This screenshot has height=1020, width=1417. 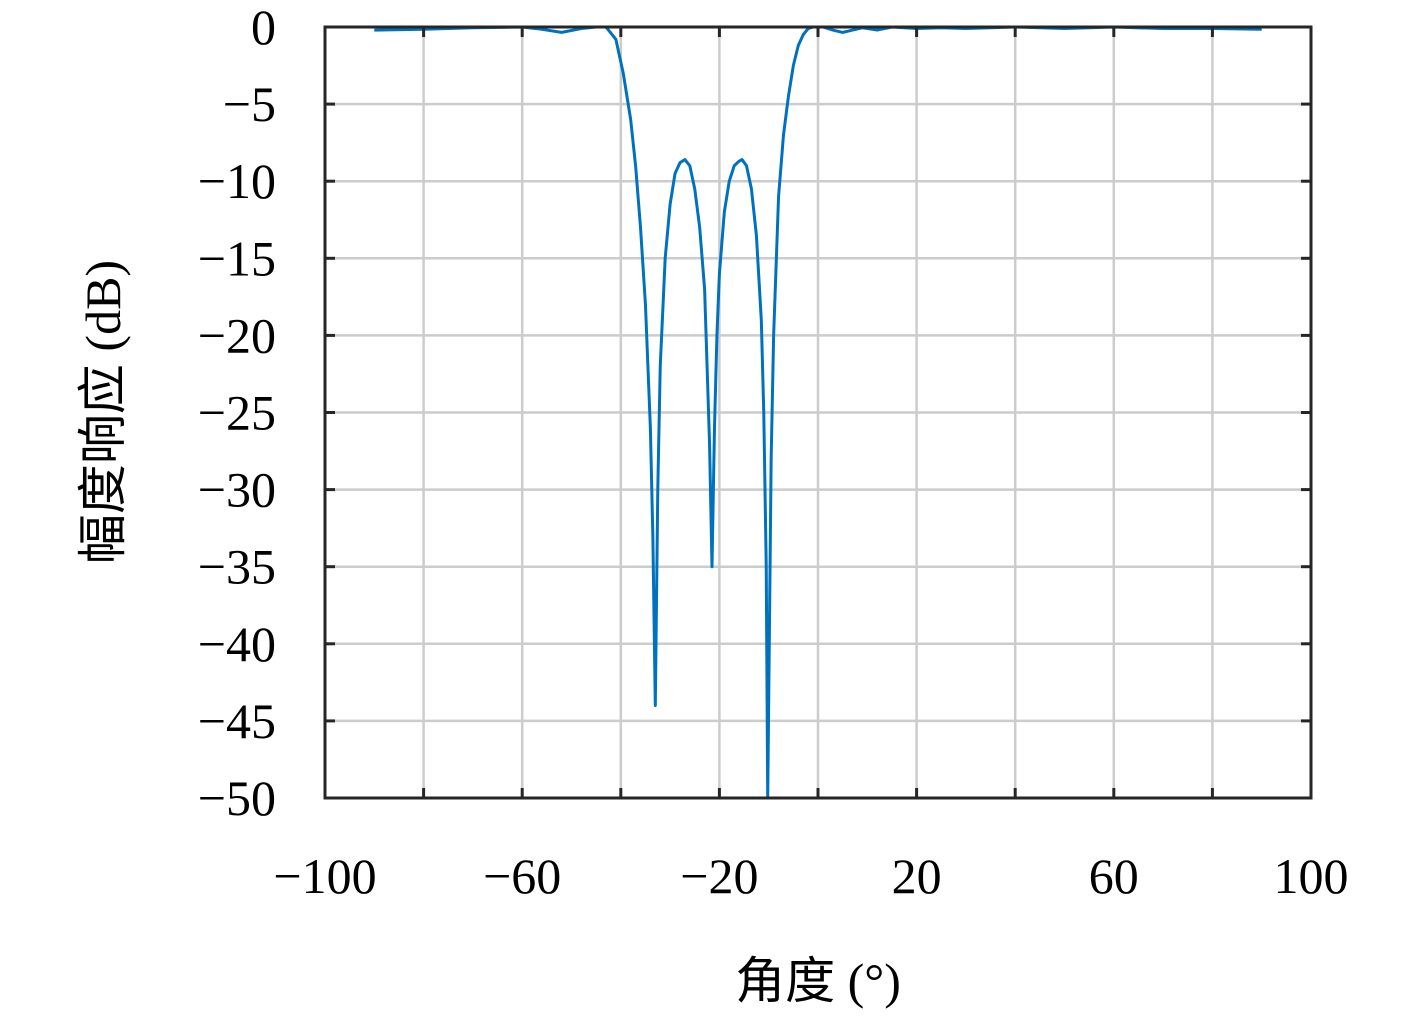 What do you see at coordinates (237, 181) in the screenshot?
I see `y-tick-label: −10` at bounding box center [237, 181].